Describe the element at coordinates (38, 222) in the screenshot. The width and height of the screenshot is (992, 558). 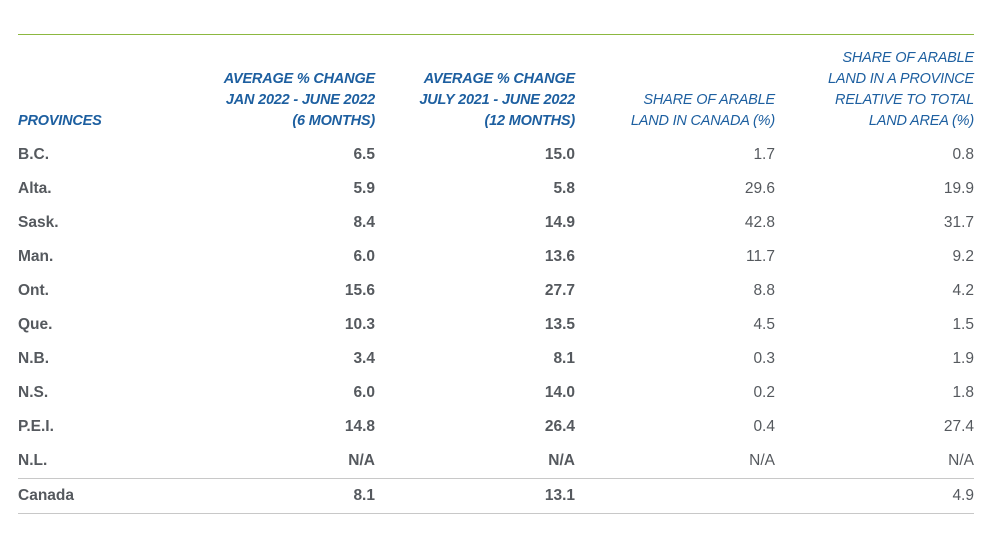
I see `province-cell: Sask.` at that location.